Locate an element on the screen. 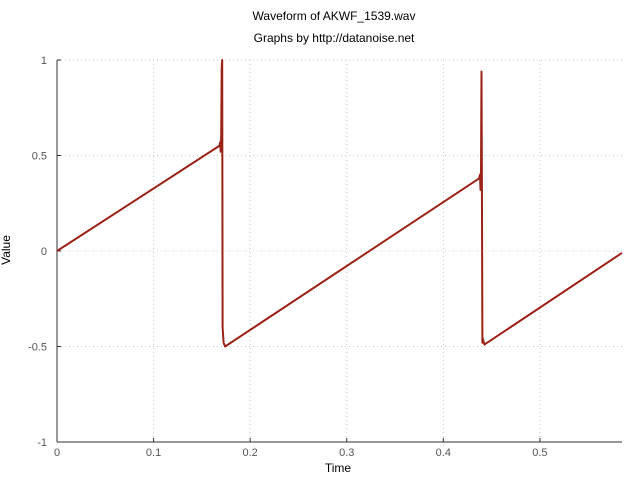 The image size is (640, 485). y-tick-label: 0 is located at coordinates (44, 252).